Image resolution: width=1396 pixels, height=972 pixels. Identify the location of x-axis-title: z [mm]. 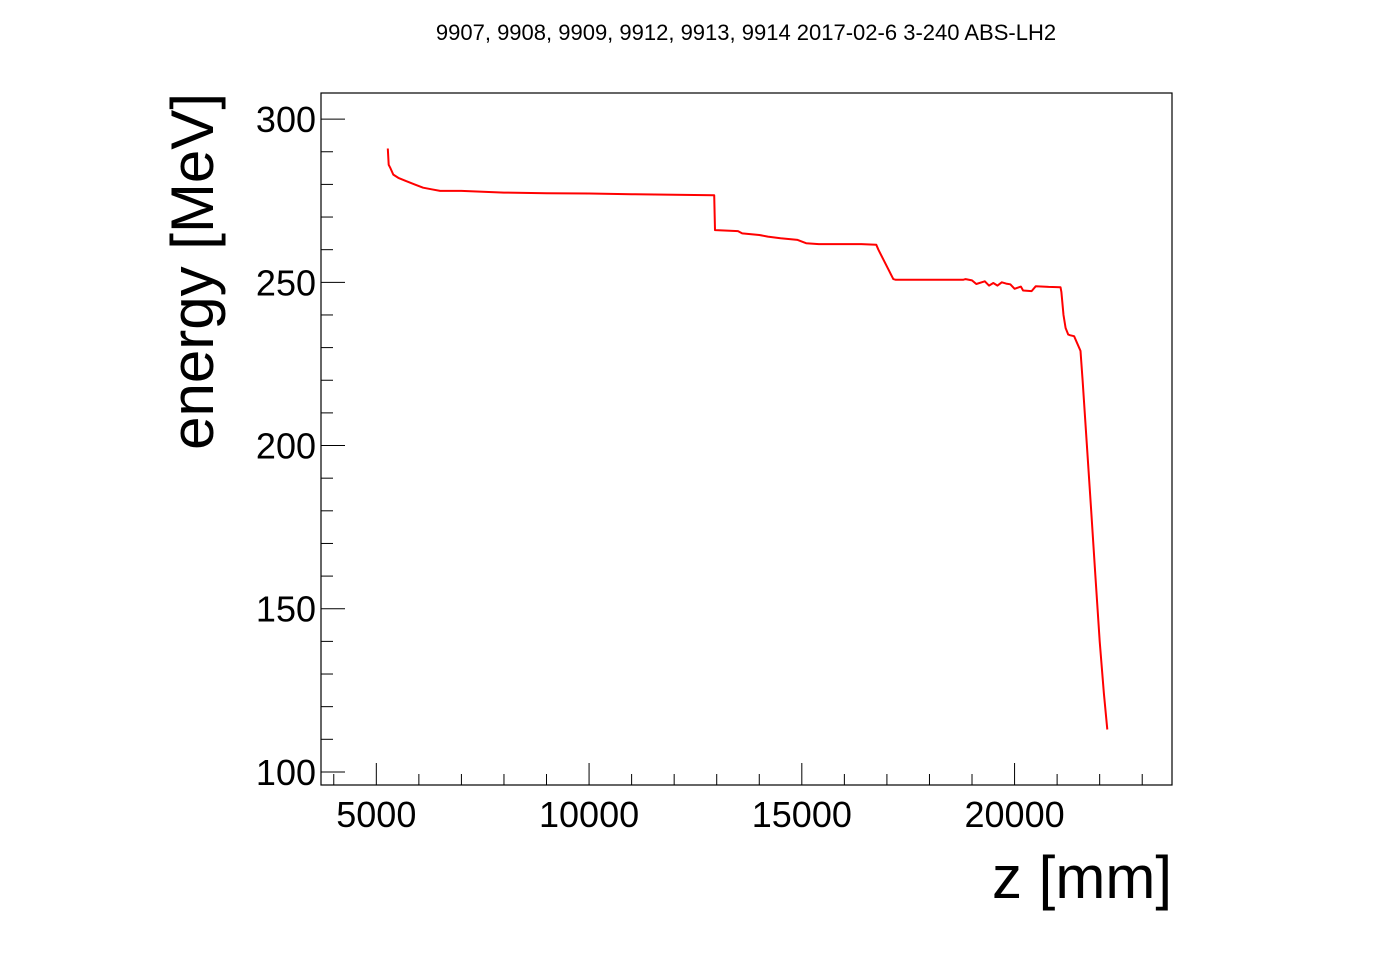
(1082, 877).